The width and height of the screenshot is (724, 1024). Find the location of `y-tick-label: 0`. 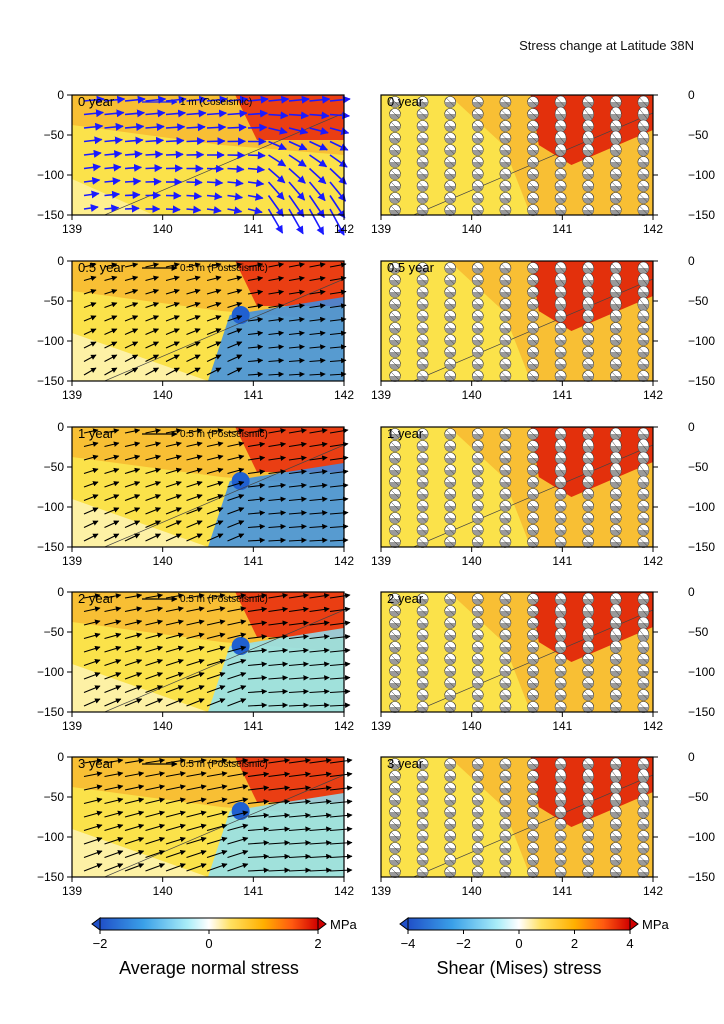

y-tick-label: 0 is located at coordinates (691, 592).